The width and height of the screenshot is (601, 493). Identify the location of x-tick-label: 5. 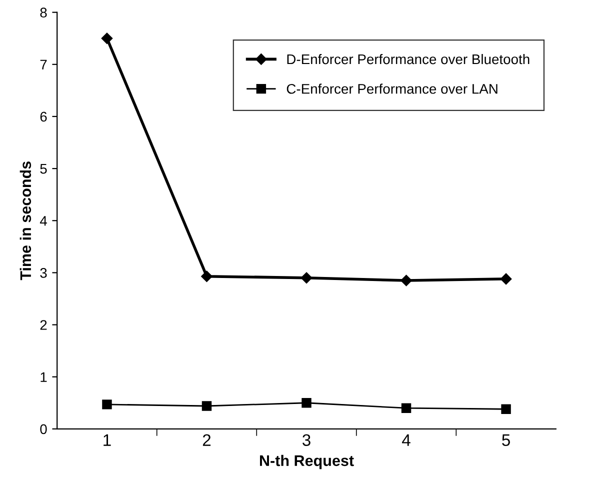
(506, 440).